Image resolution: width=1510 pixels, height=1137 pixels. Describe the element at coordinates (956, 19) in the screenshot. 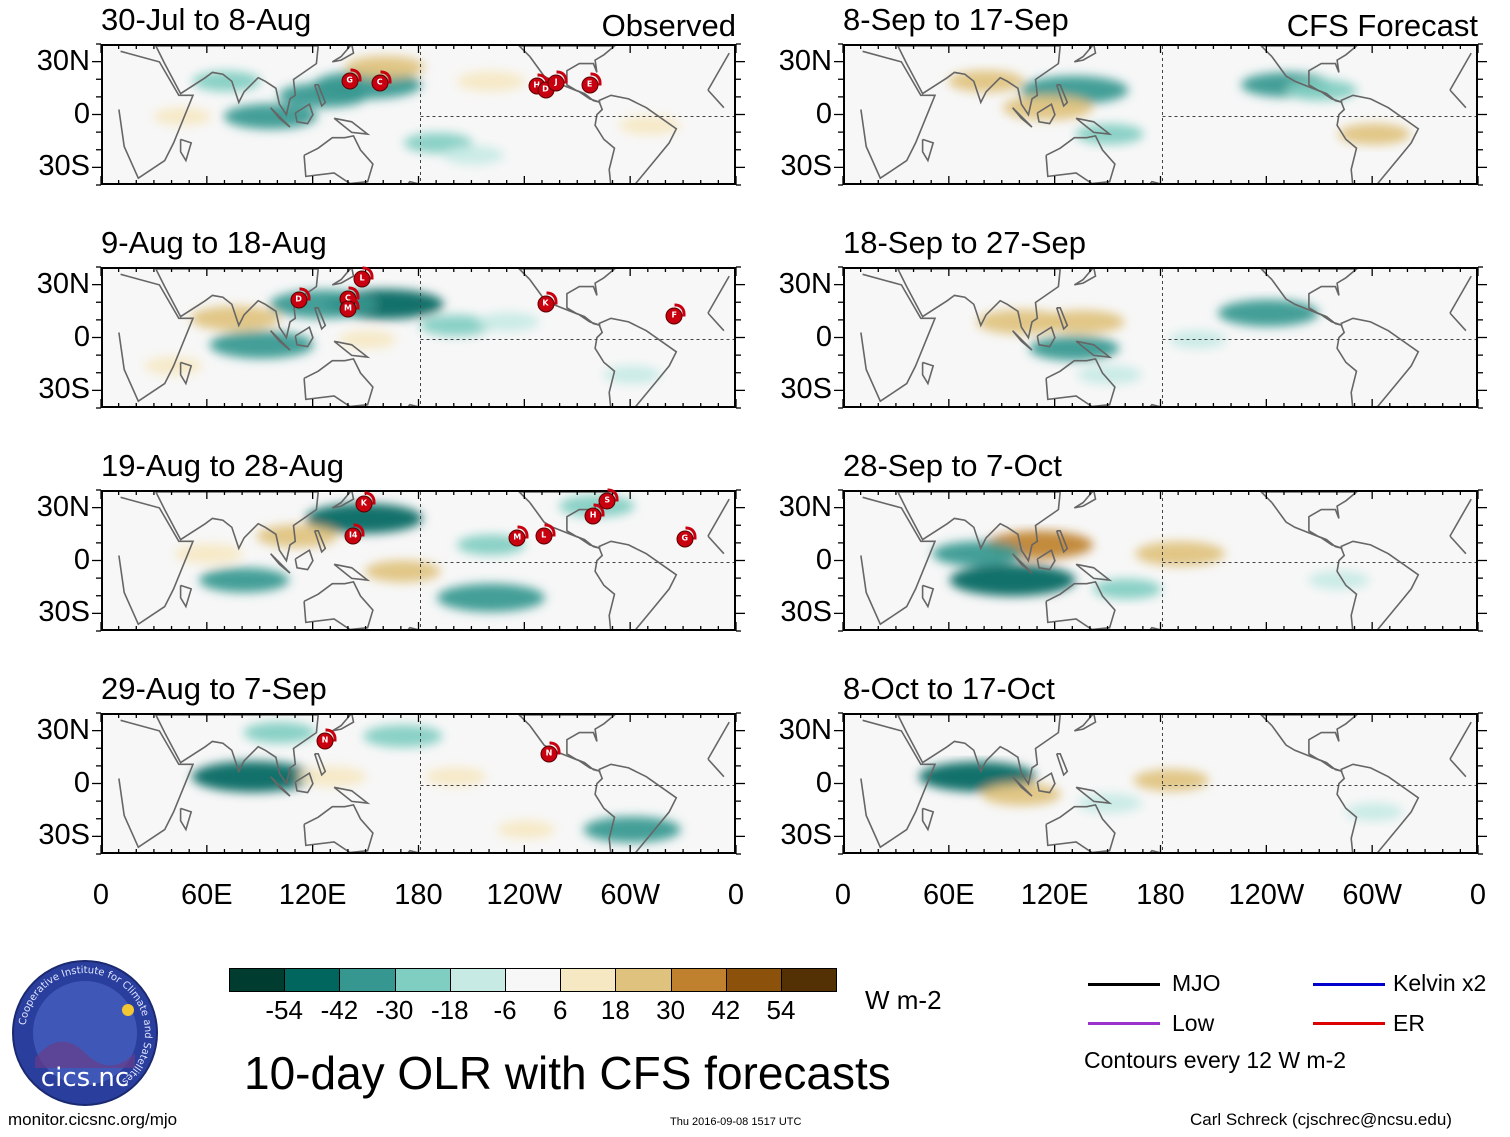

I see `panel-title: 8-Sep to 17-Sep` at that location.